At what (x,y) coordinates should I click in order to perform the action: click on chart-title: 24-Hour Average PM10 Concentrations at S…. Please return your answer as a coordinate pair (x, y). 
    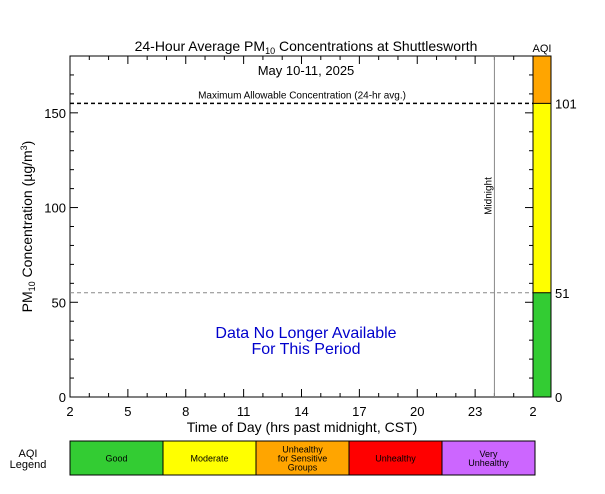
    Looking at the image, I should click on (306, 47).